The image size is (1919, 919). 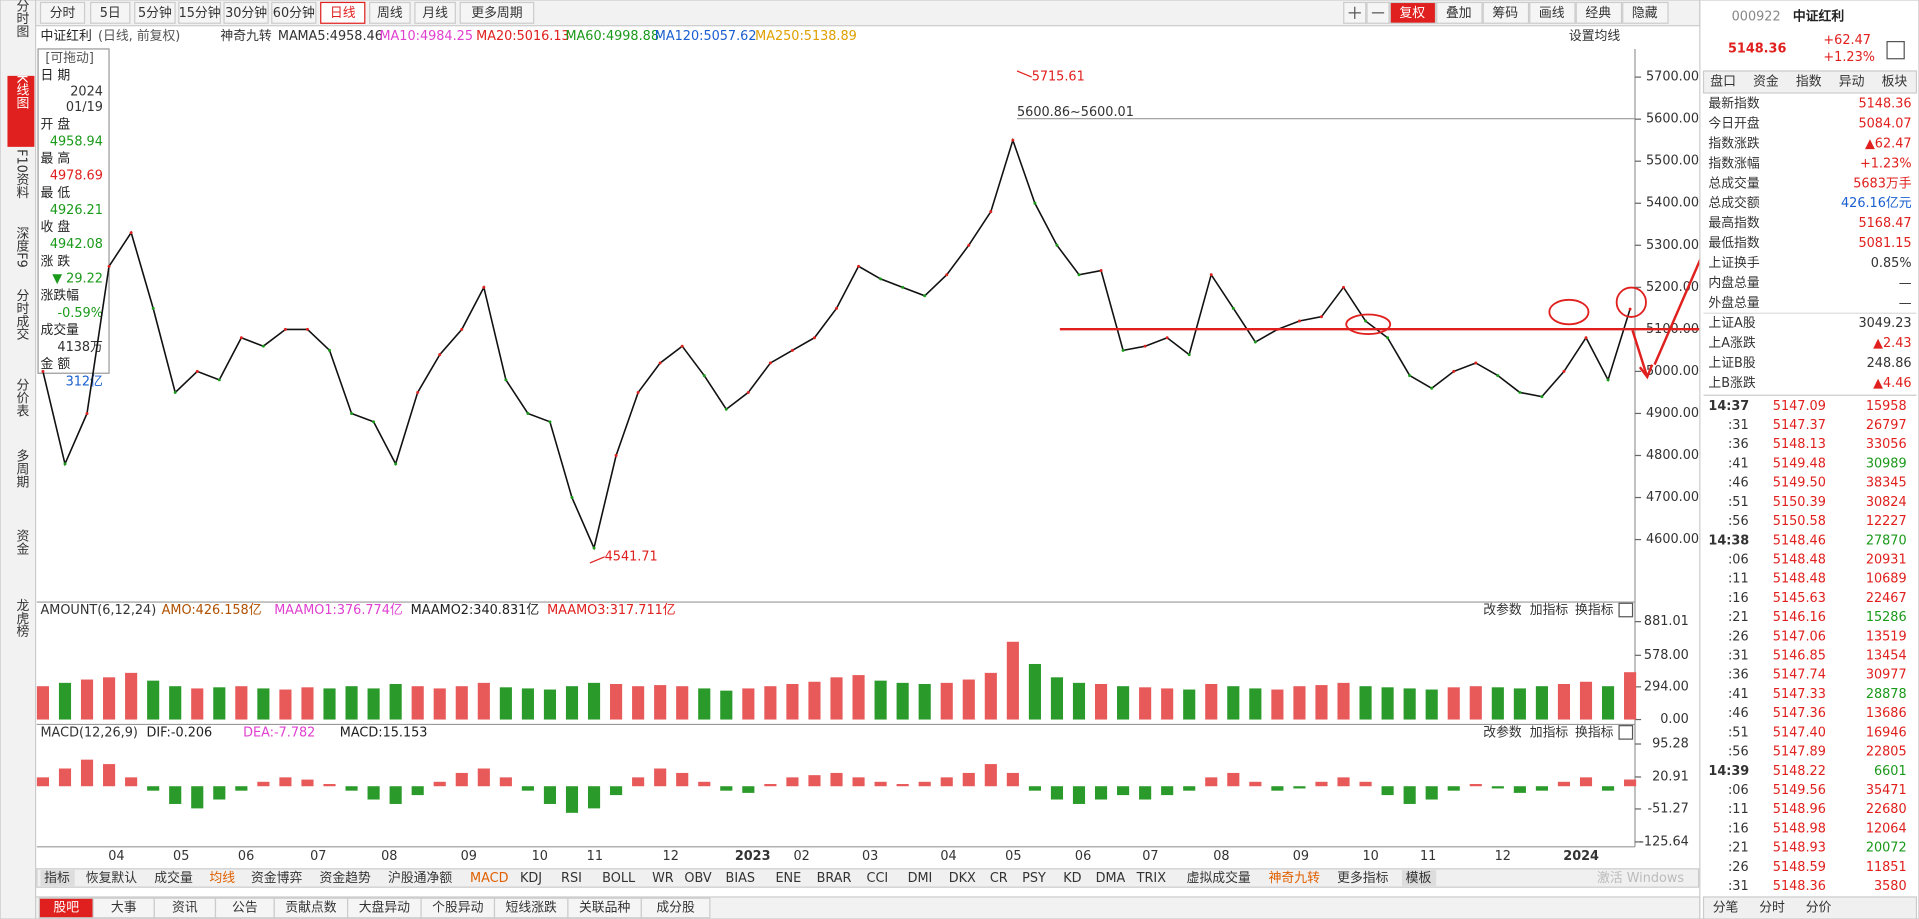 What do you see at coordinates (110, 13) in the screenshot?
I see `period-tab: 5日` at bounding box center [110, 13].